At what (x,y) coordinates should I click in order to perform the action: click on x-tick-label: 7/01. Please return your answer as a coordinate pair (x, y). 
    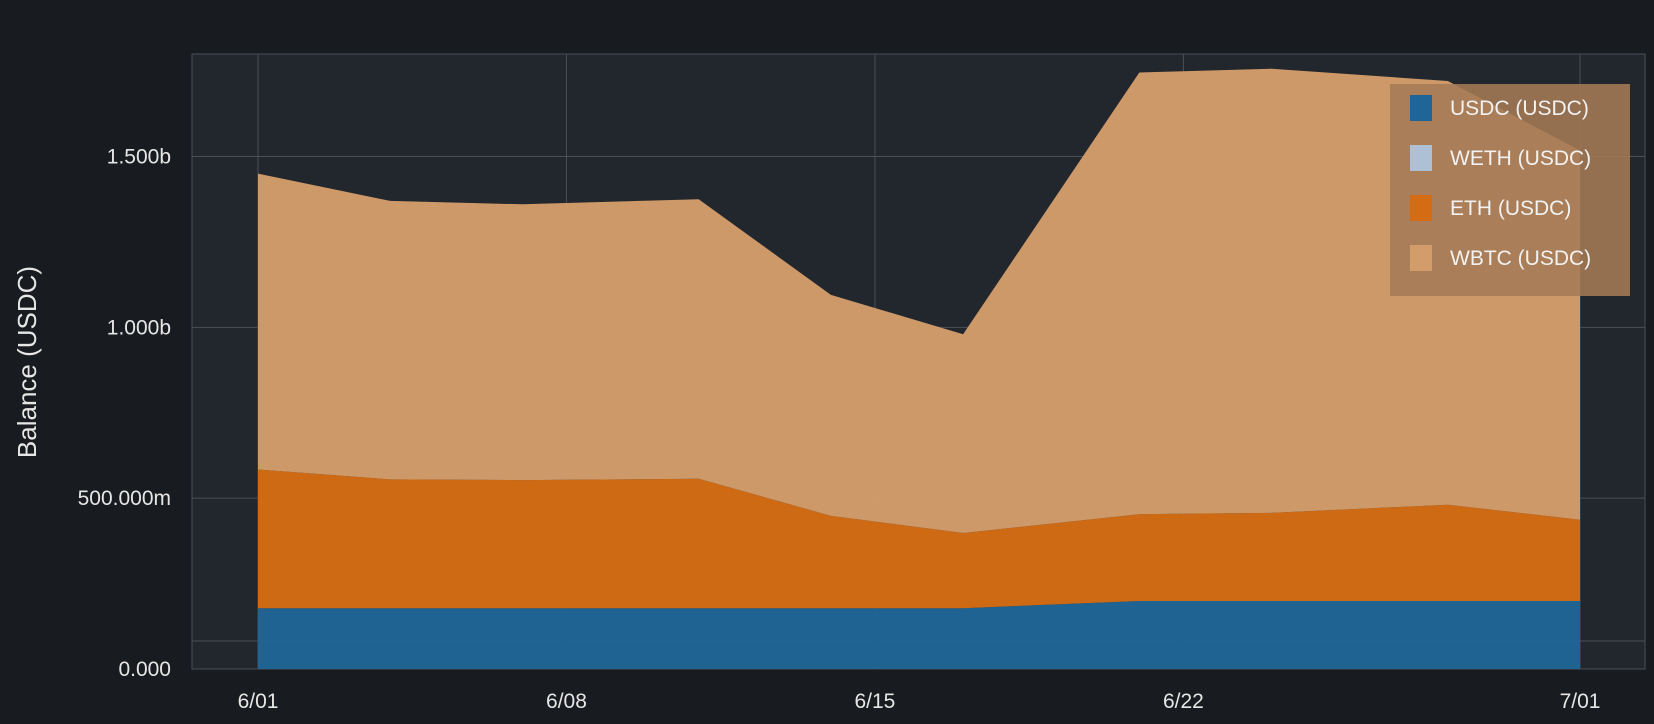
    Looking at the image, I should click on (1580, 701).